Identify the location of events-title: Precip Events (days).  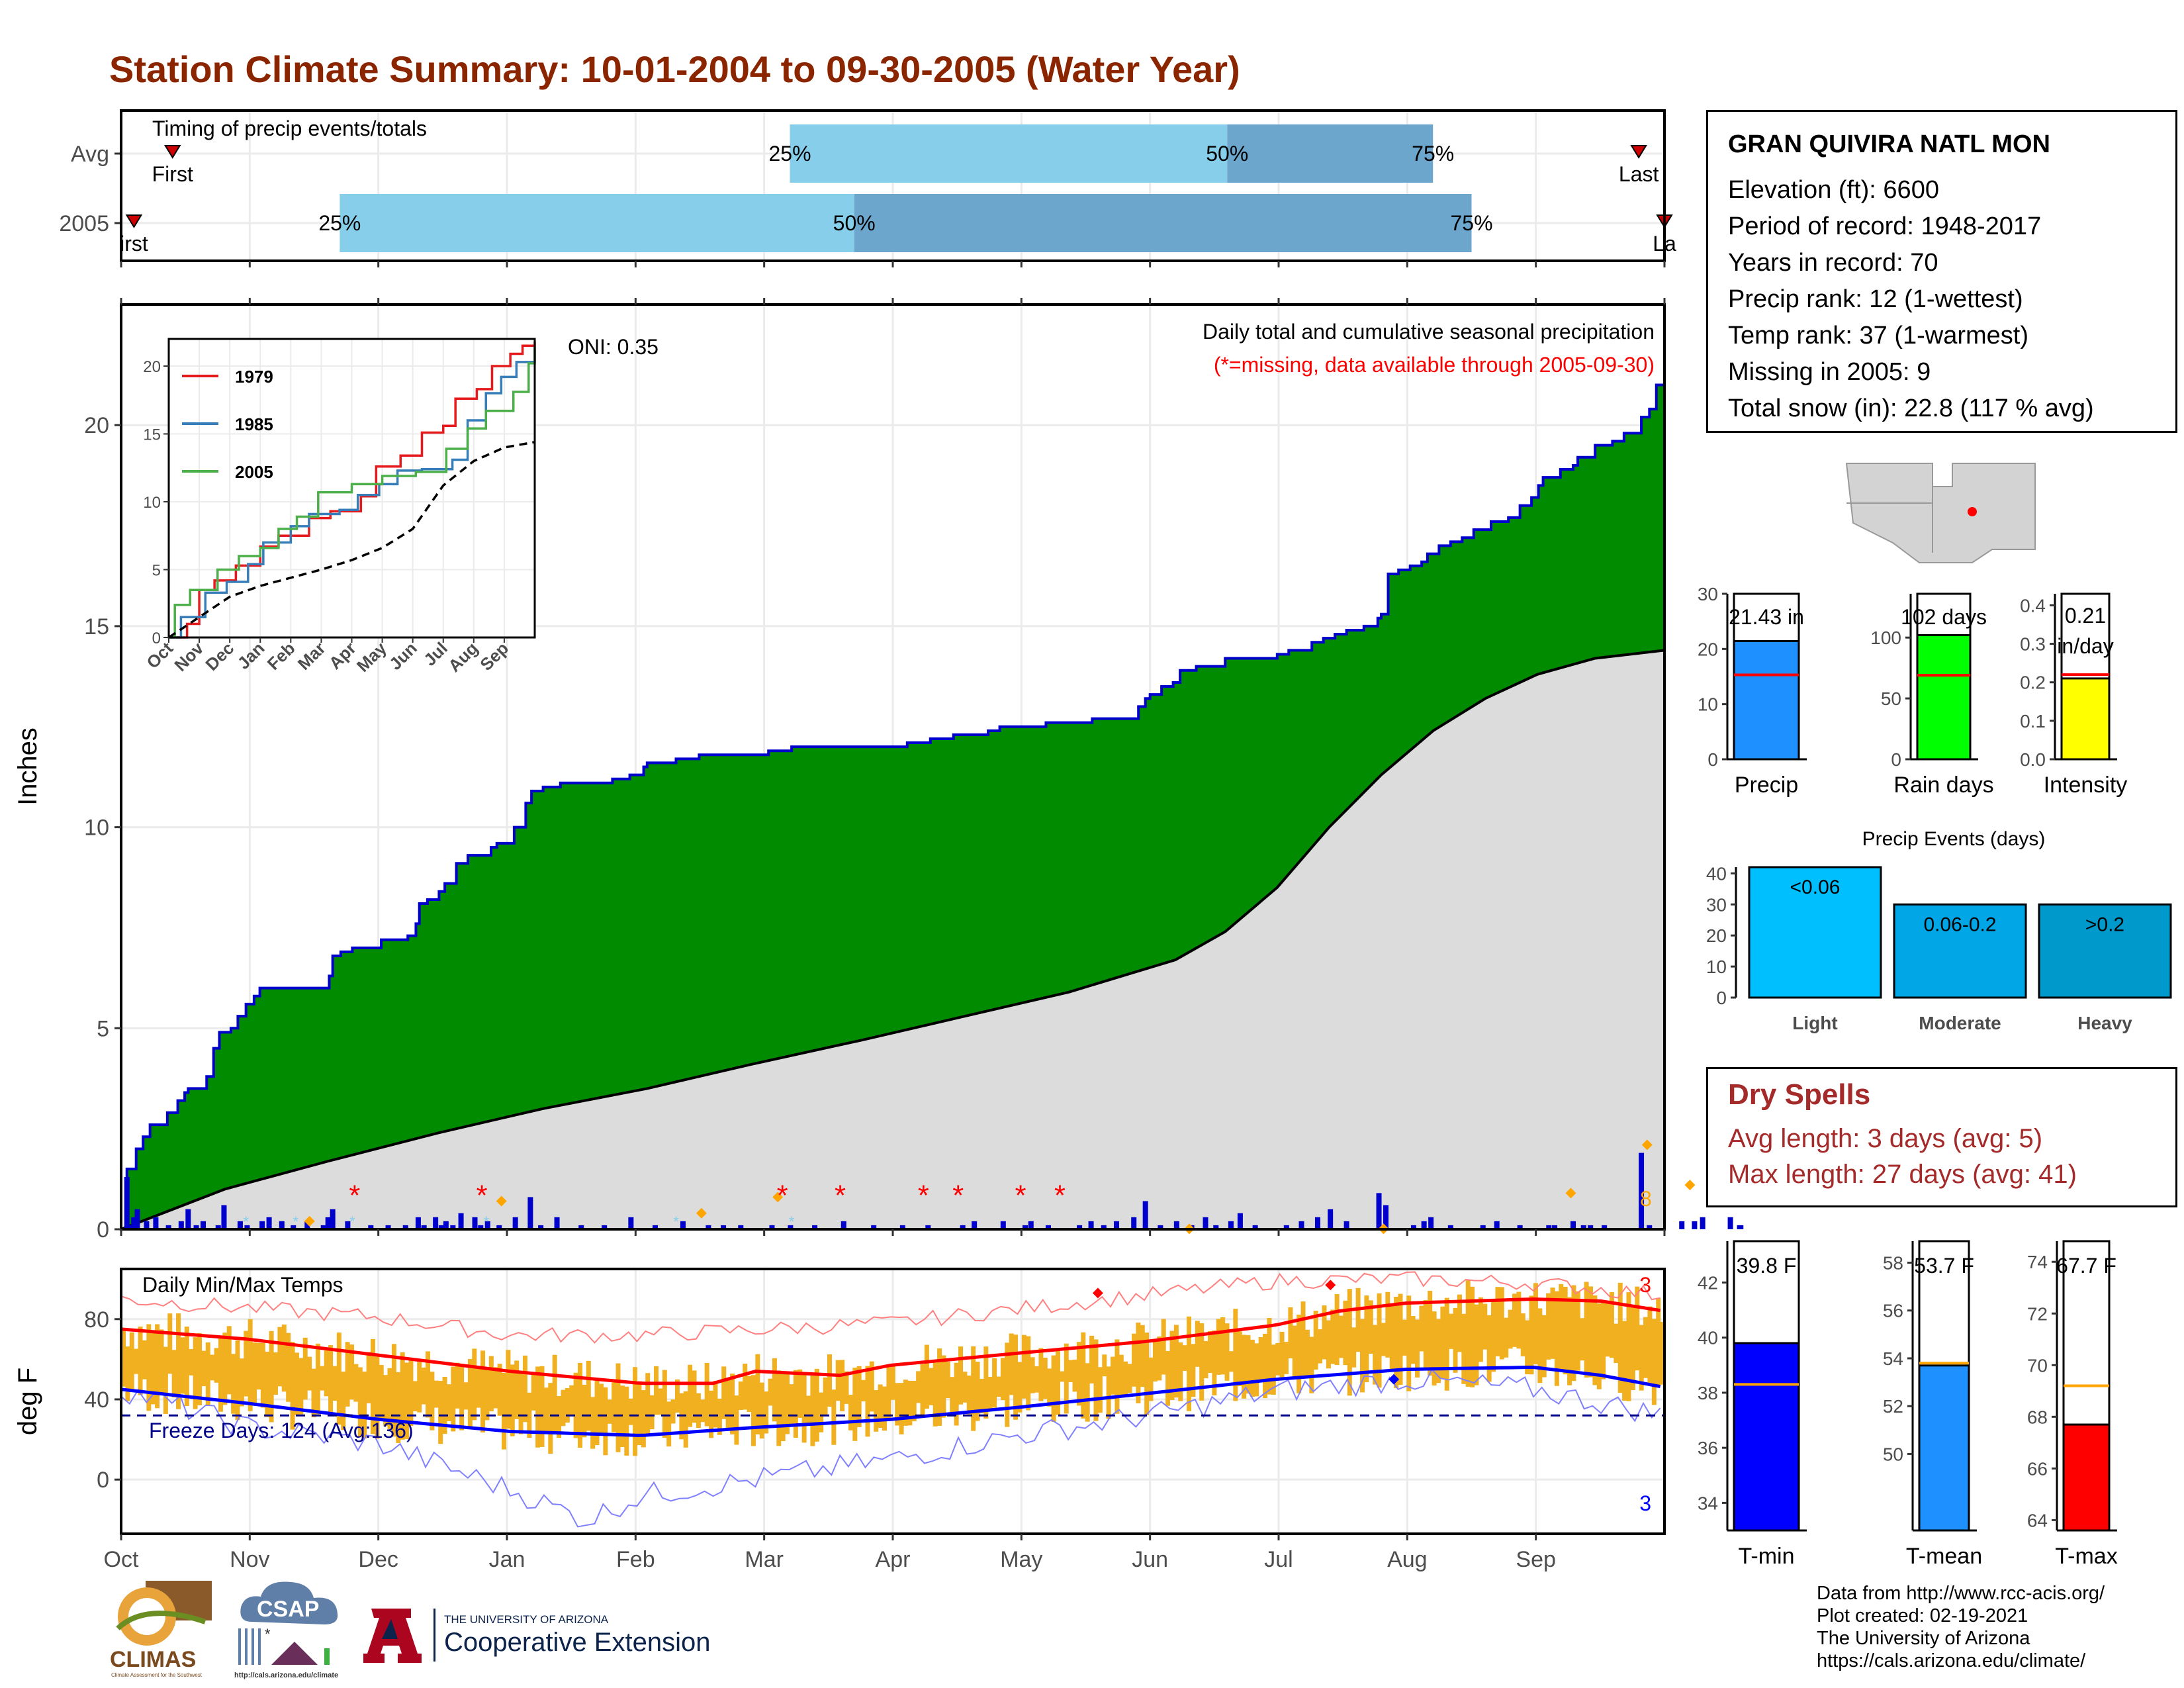
(1954, 839).